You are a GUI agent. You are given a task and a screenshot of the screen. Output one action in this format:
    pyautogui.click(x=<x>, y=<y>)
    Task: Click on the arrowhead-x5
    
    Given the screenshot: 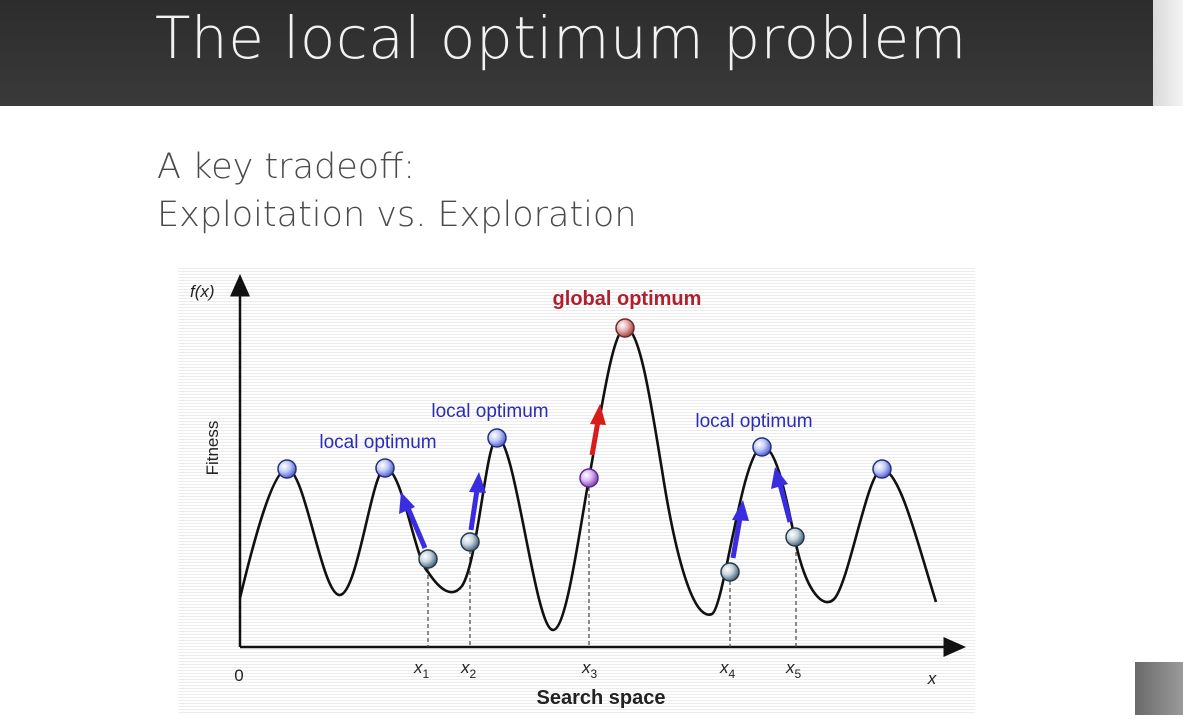 What is the action you would take?
    pyautogui.click(x=779, y=478)
    